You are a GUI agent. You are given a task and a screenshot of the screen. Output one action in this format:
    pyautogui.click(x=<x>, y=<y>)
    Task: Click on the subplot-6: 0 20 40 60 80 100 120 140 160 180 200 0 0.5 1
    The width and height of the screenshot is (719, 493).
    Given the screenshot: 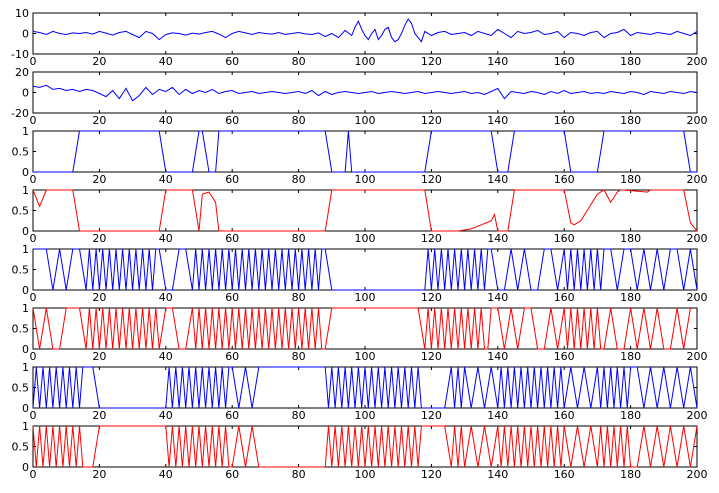 What is the action you would take?
    pyautogui.click(x=360, y=332)
    